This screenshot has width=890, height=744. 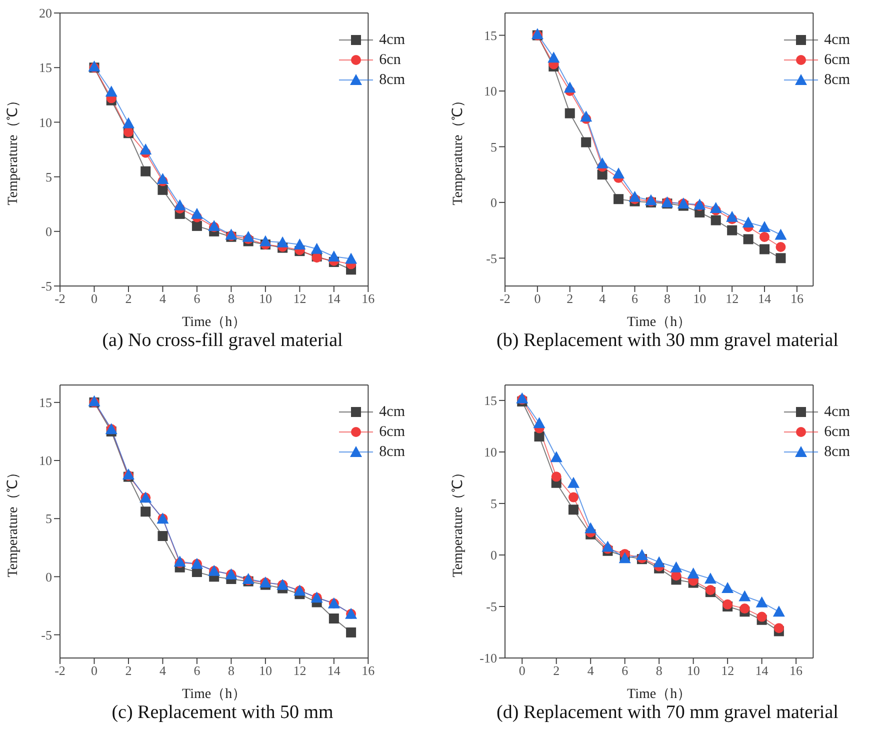 What do you see at coordinates (60, 298) in the screenshot?
I see `x-tick-label: -2` at bounding box center [60, 298].